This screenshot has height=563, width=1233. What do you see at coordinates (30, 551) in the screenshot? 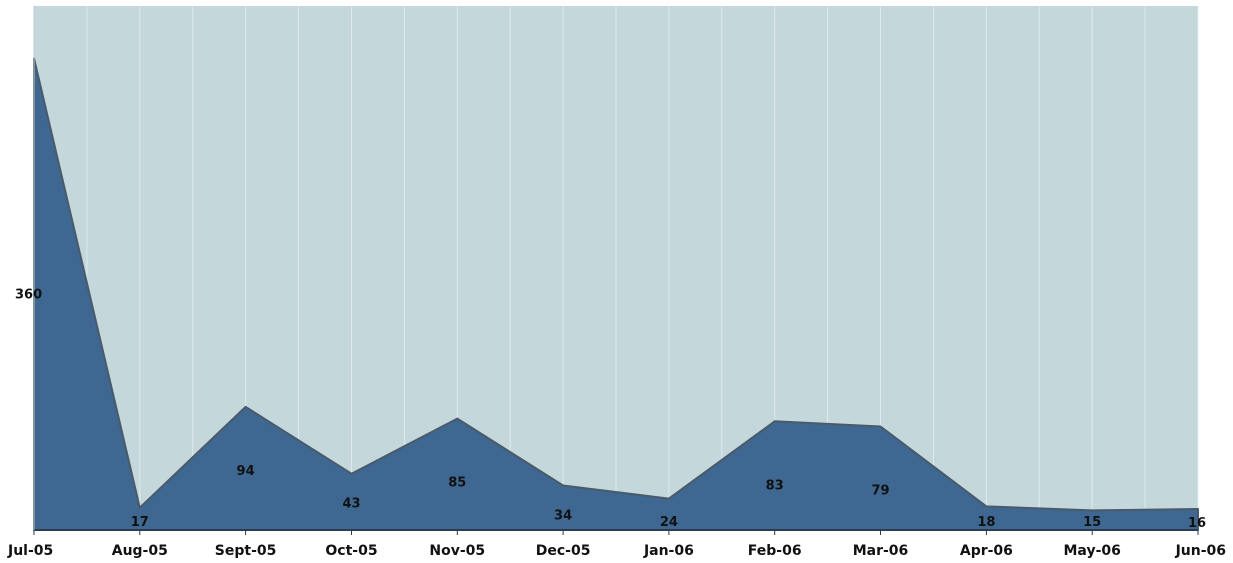
I see `x-tick-label: Jul-05` at bounding box center [30, 551].